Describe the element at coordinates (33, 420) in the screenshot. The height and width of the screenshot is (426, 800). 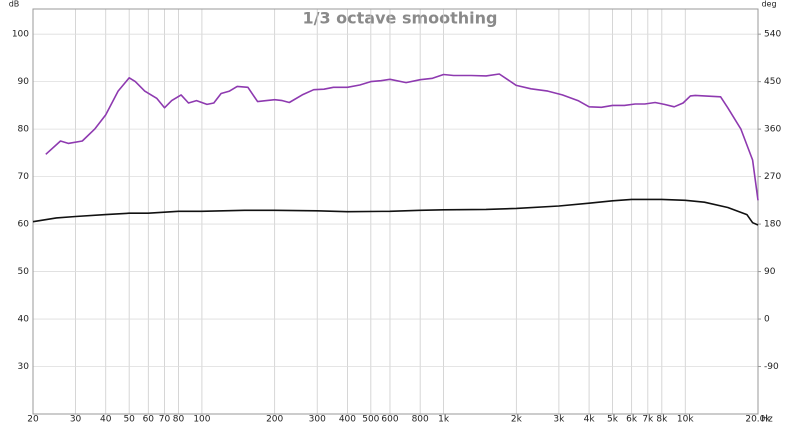
I see `x-tick-label: 20` at that location.